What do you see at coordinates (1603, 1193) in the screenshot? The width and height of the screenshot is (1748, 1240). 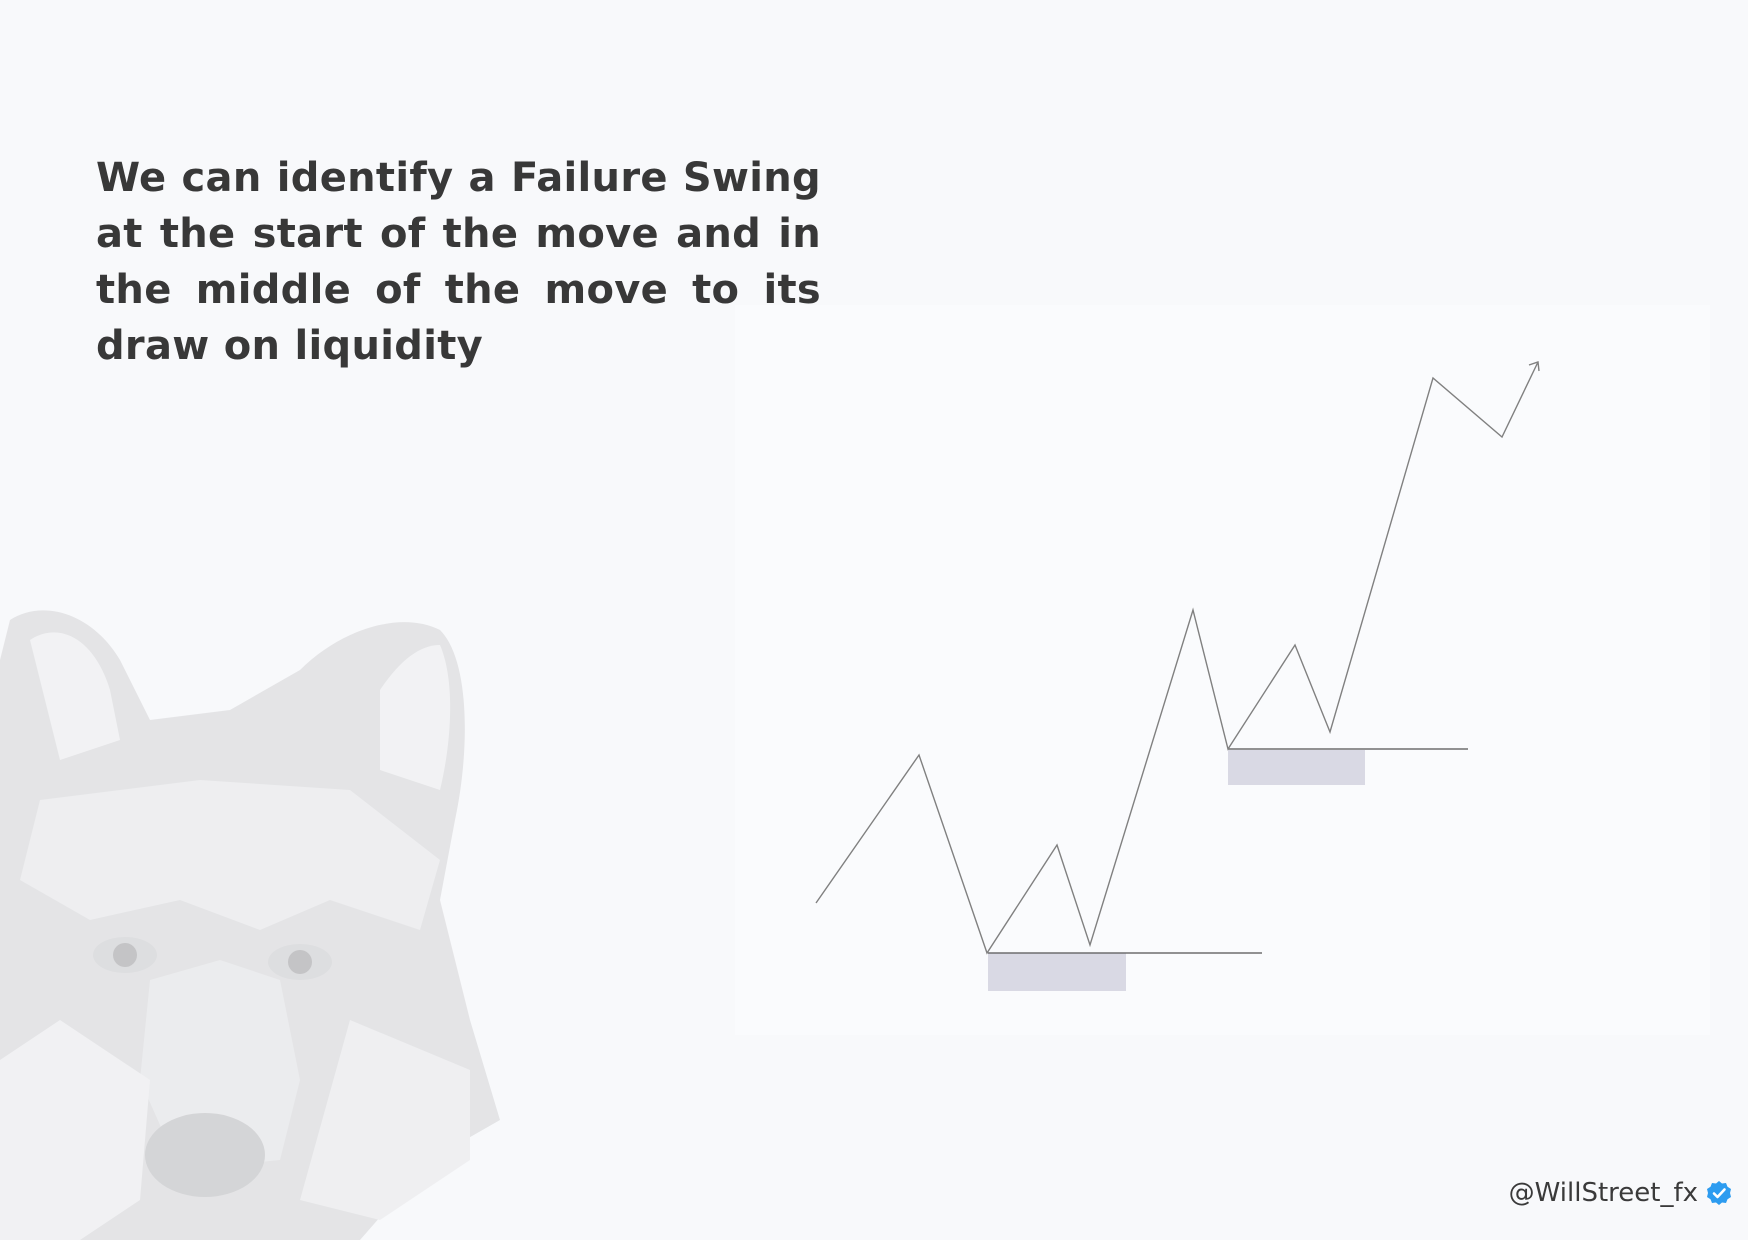 I see `author-handle: @WillStreet_fx` at bounding box center [1603, 1193].